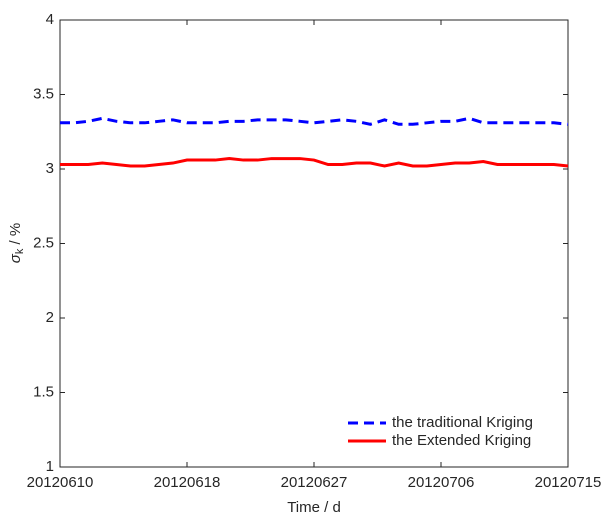 This screenshot has width=613, height=523. What do you see at coordinates (187, 482) in the screenshot?
I see `x-tick-label: 20120618` at bounding box center [187, 482].